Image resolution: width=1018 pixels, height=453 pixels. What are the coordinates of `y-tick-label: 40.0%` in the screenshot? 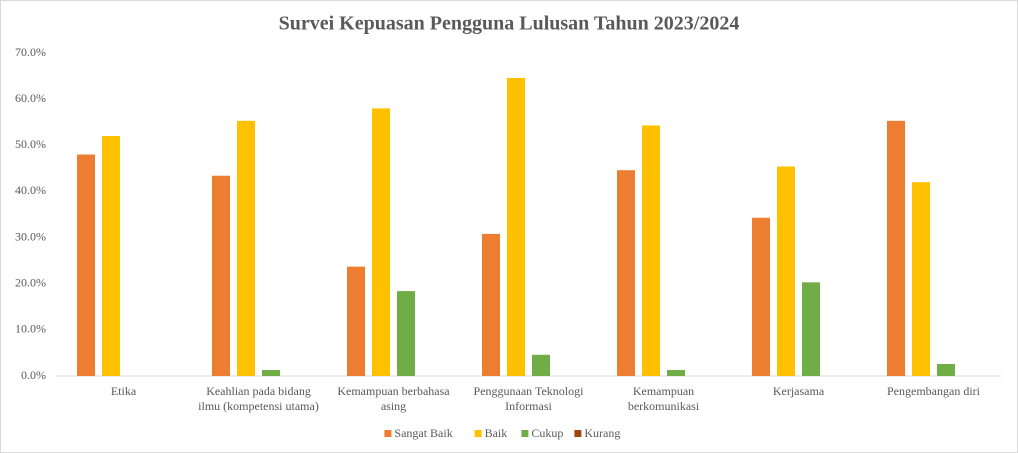 It's located at (30, 190).